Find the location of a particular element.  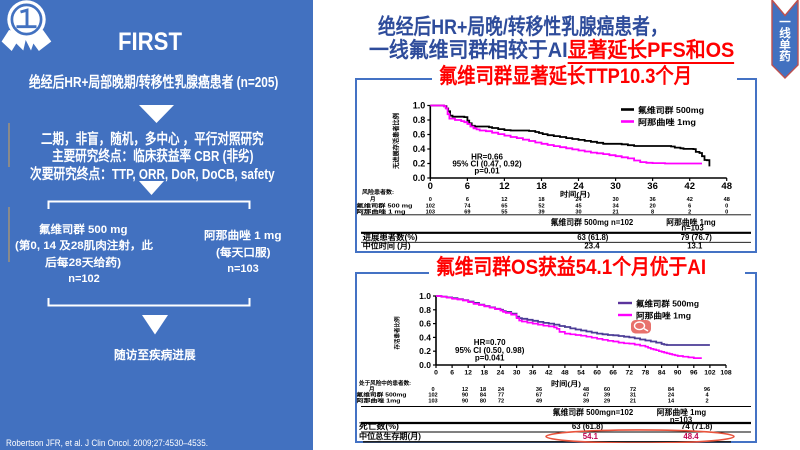

svg-text: 18 is located at coordinates (541, 186).